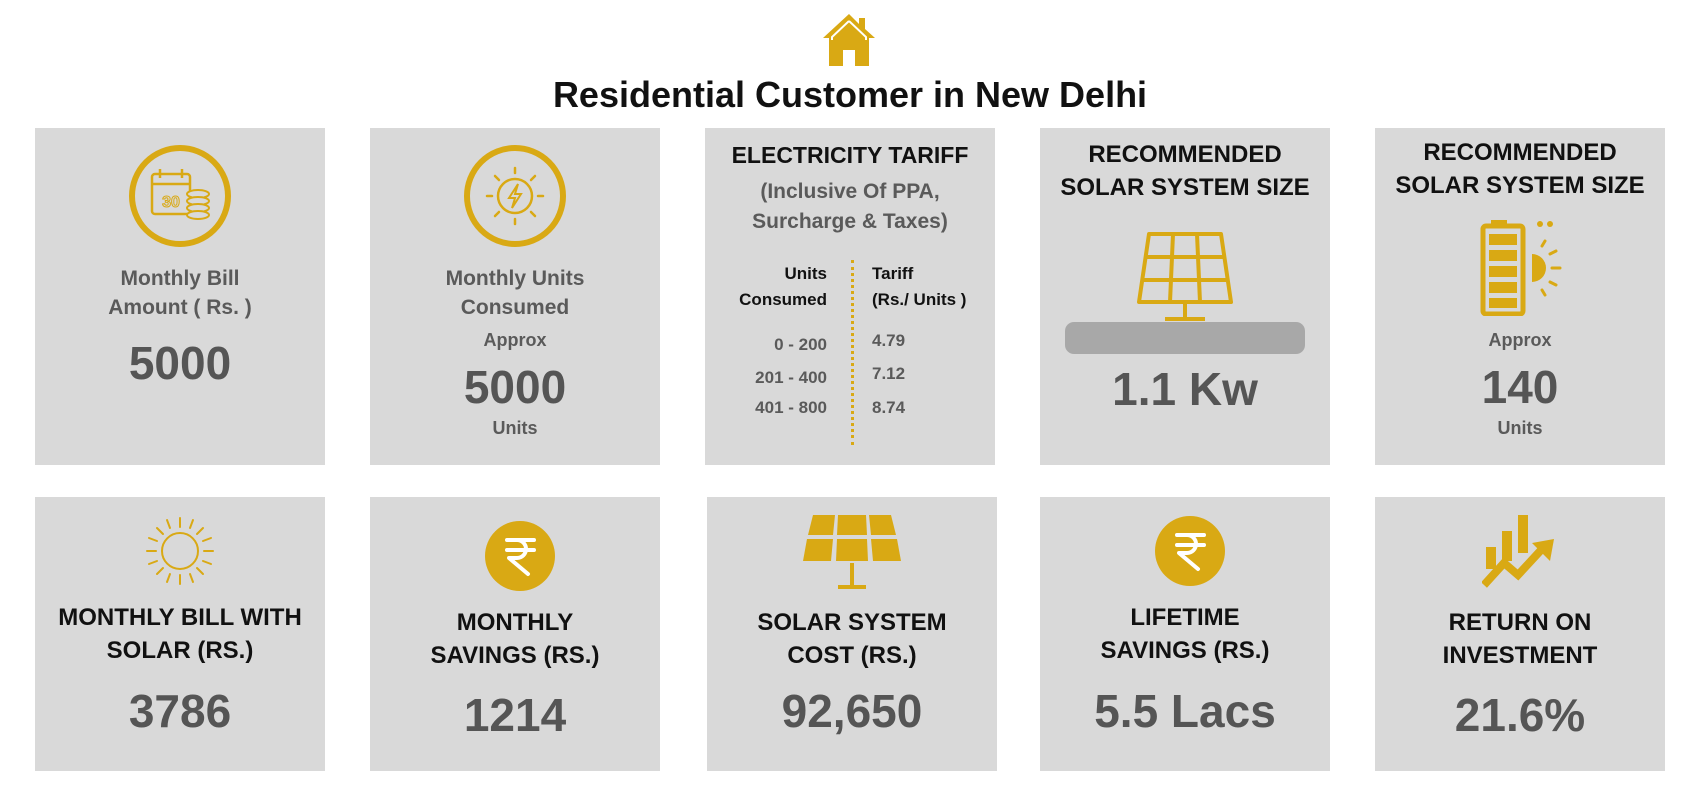 Image resolution: width=1700 pixels, height=800 pixels. I want to click on svg-text: 30, so click(171, 202).